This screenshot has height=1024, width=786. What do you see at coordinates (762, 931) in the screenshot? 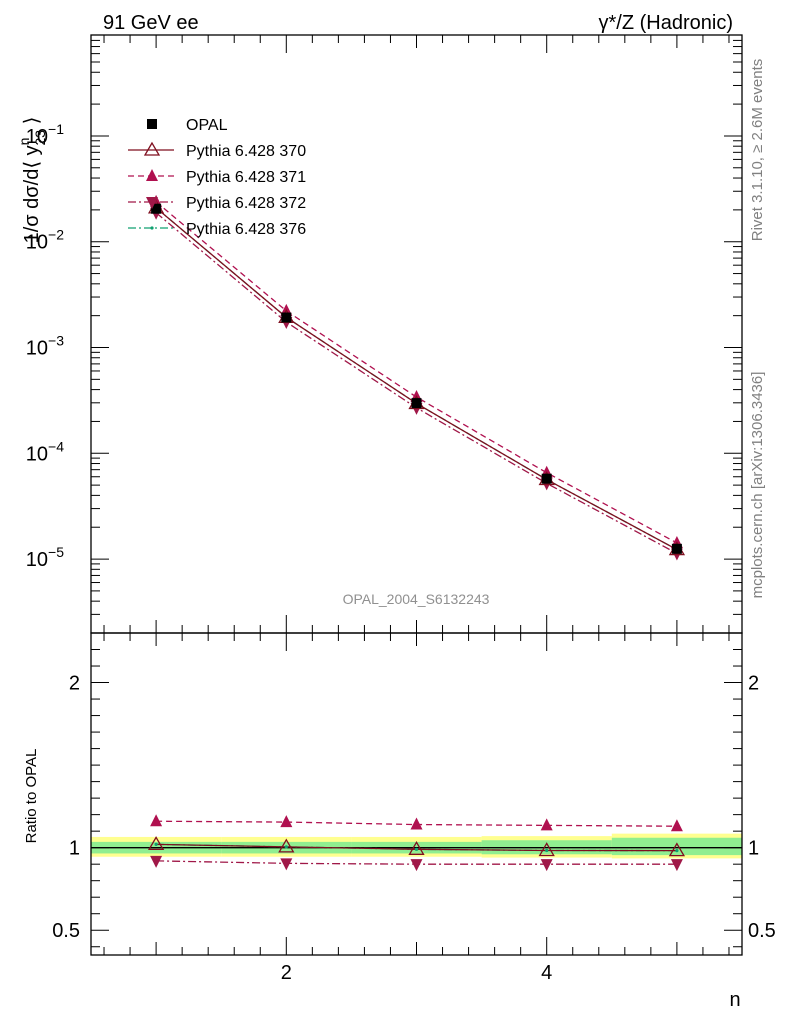
I see `ratio-y-tick-label-right-0: 0.5` at bounding box center [762, 931].